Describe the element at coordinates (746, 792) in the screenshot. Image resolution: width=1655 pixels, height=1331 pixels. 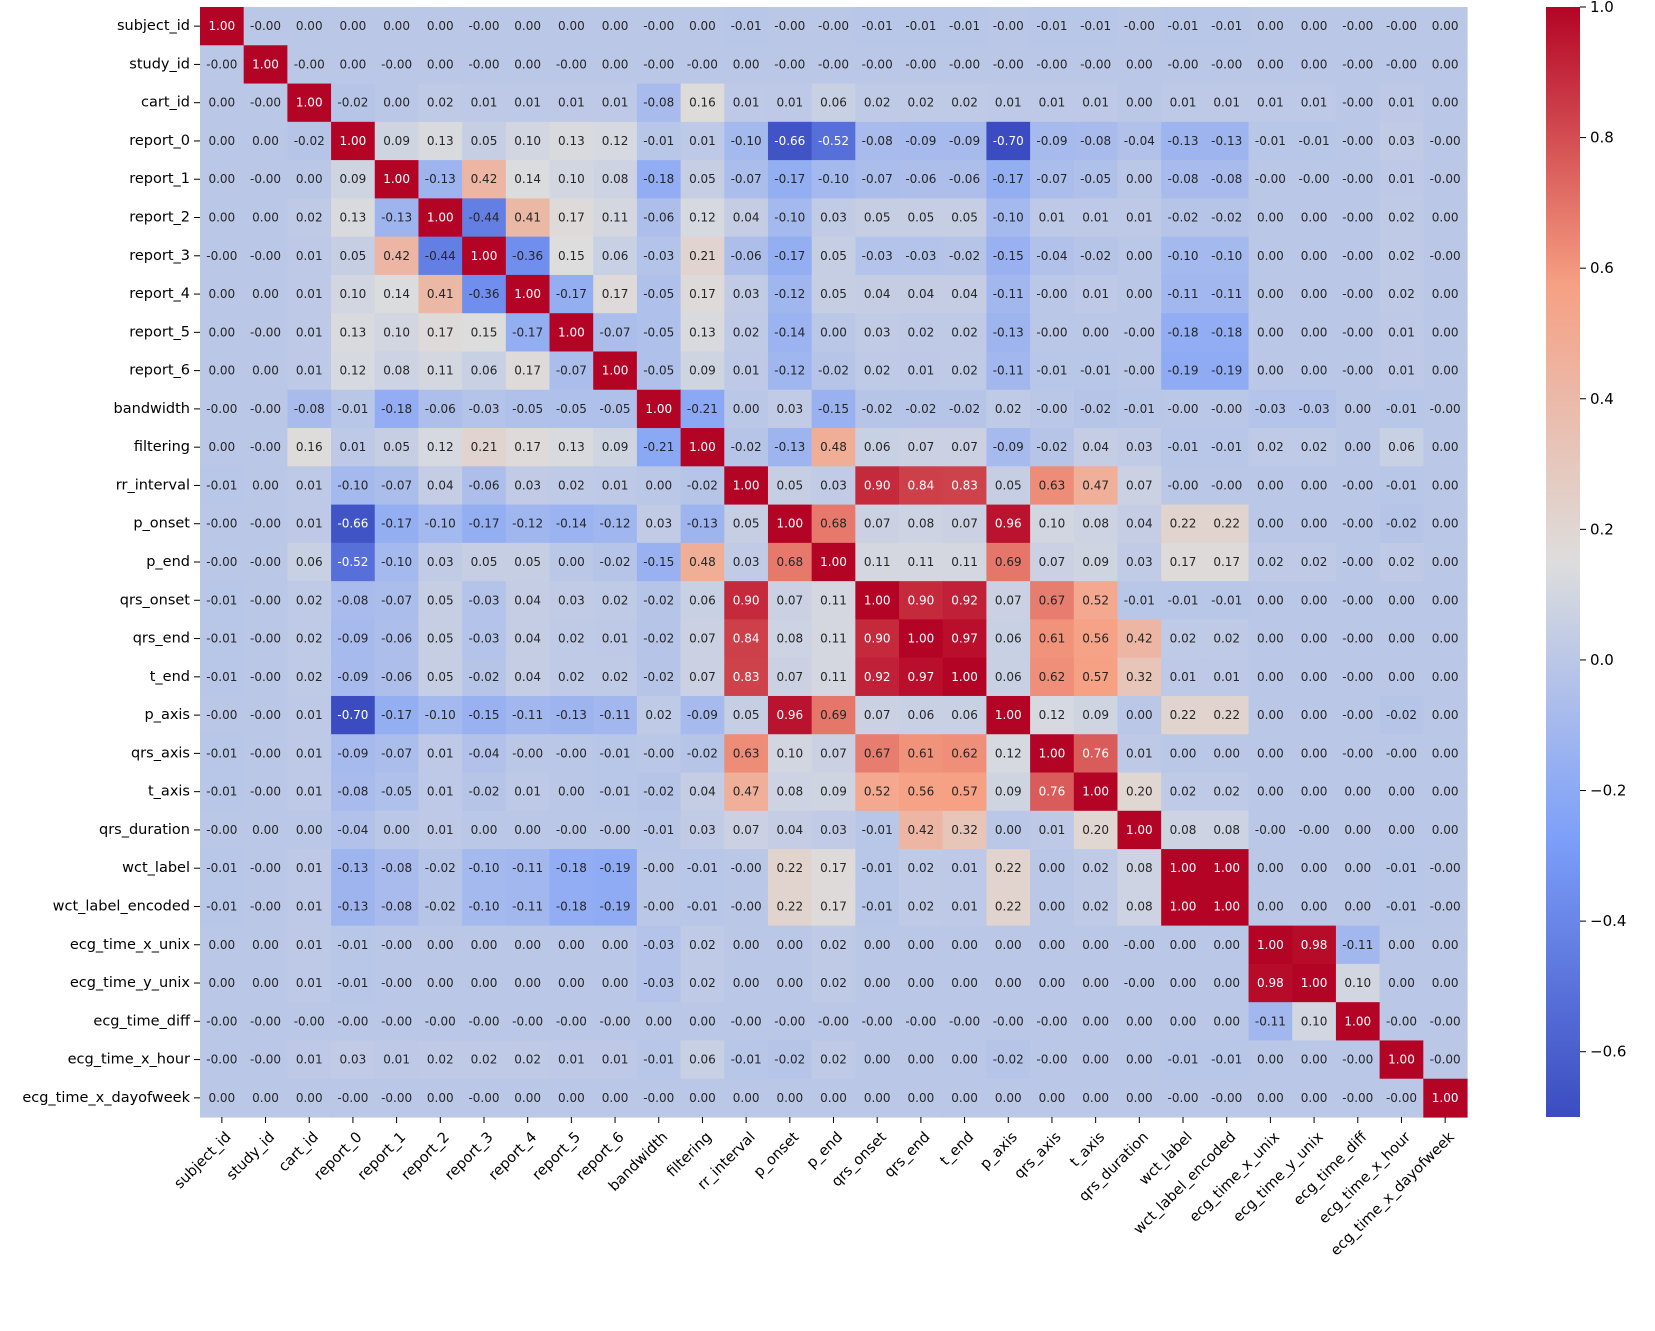
I see `cell-value: 0.47` at that location.